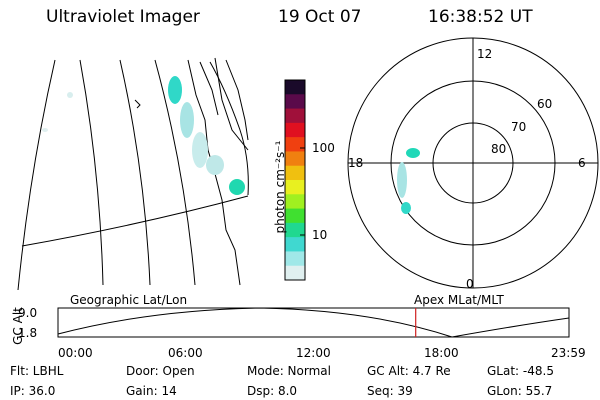 The width and height of the screenshot is (600, 400). Describe the element at coordinates (390, 391) in the screenshot. I see `info-seq: Seq: 39` at that location.